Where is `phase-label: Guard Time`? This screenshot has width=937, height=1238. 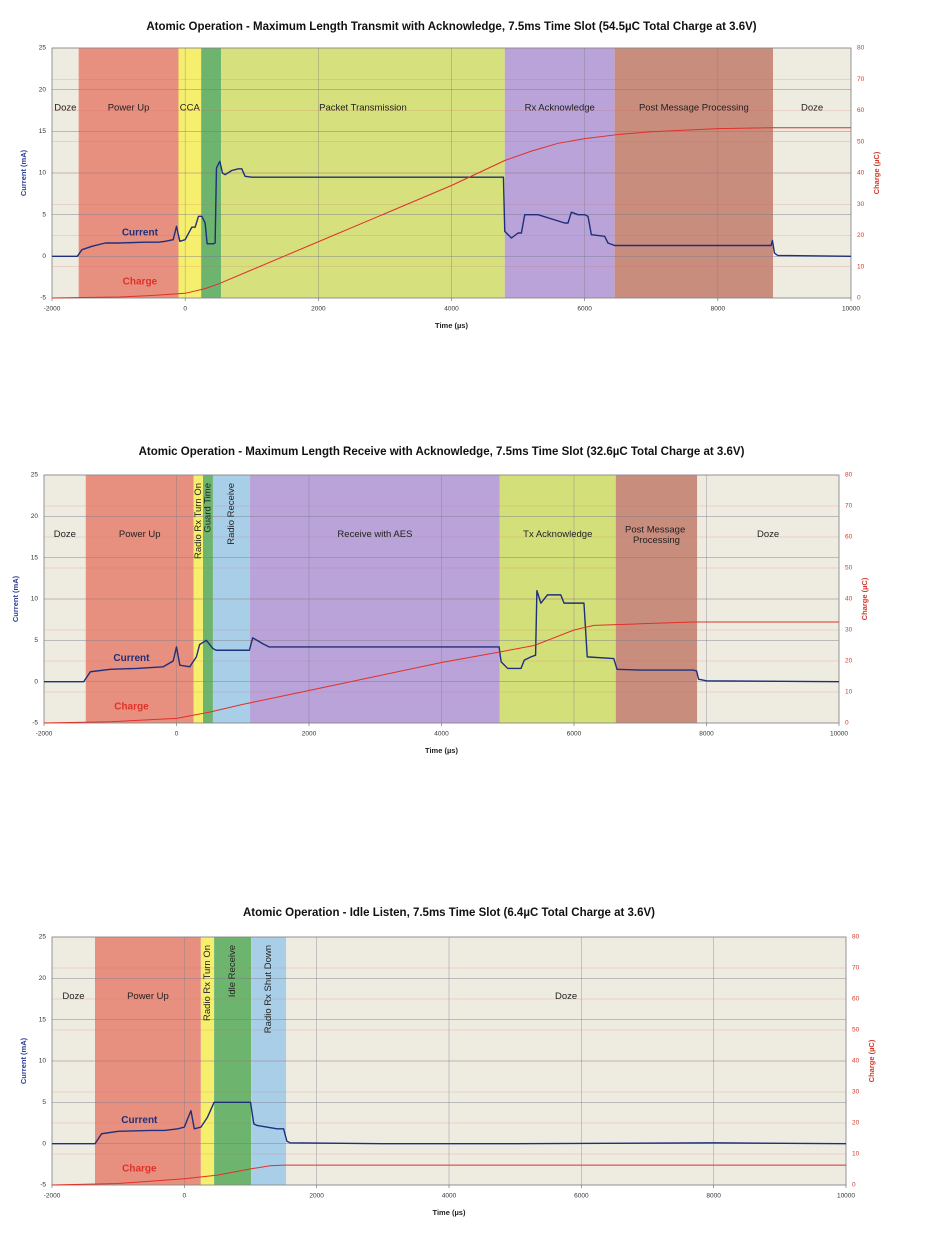 phase-label: Guard Time is located at coordinates (207, 508).